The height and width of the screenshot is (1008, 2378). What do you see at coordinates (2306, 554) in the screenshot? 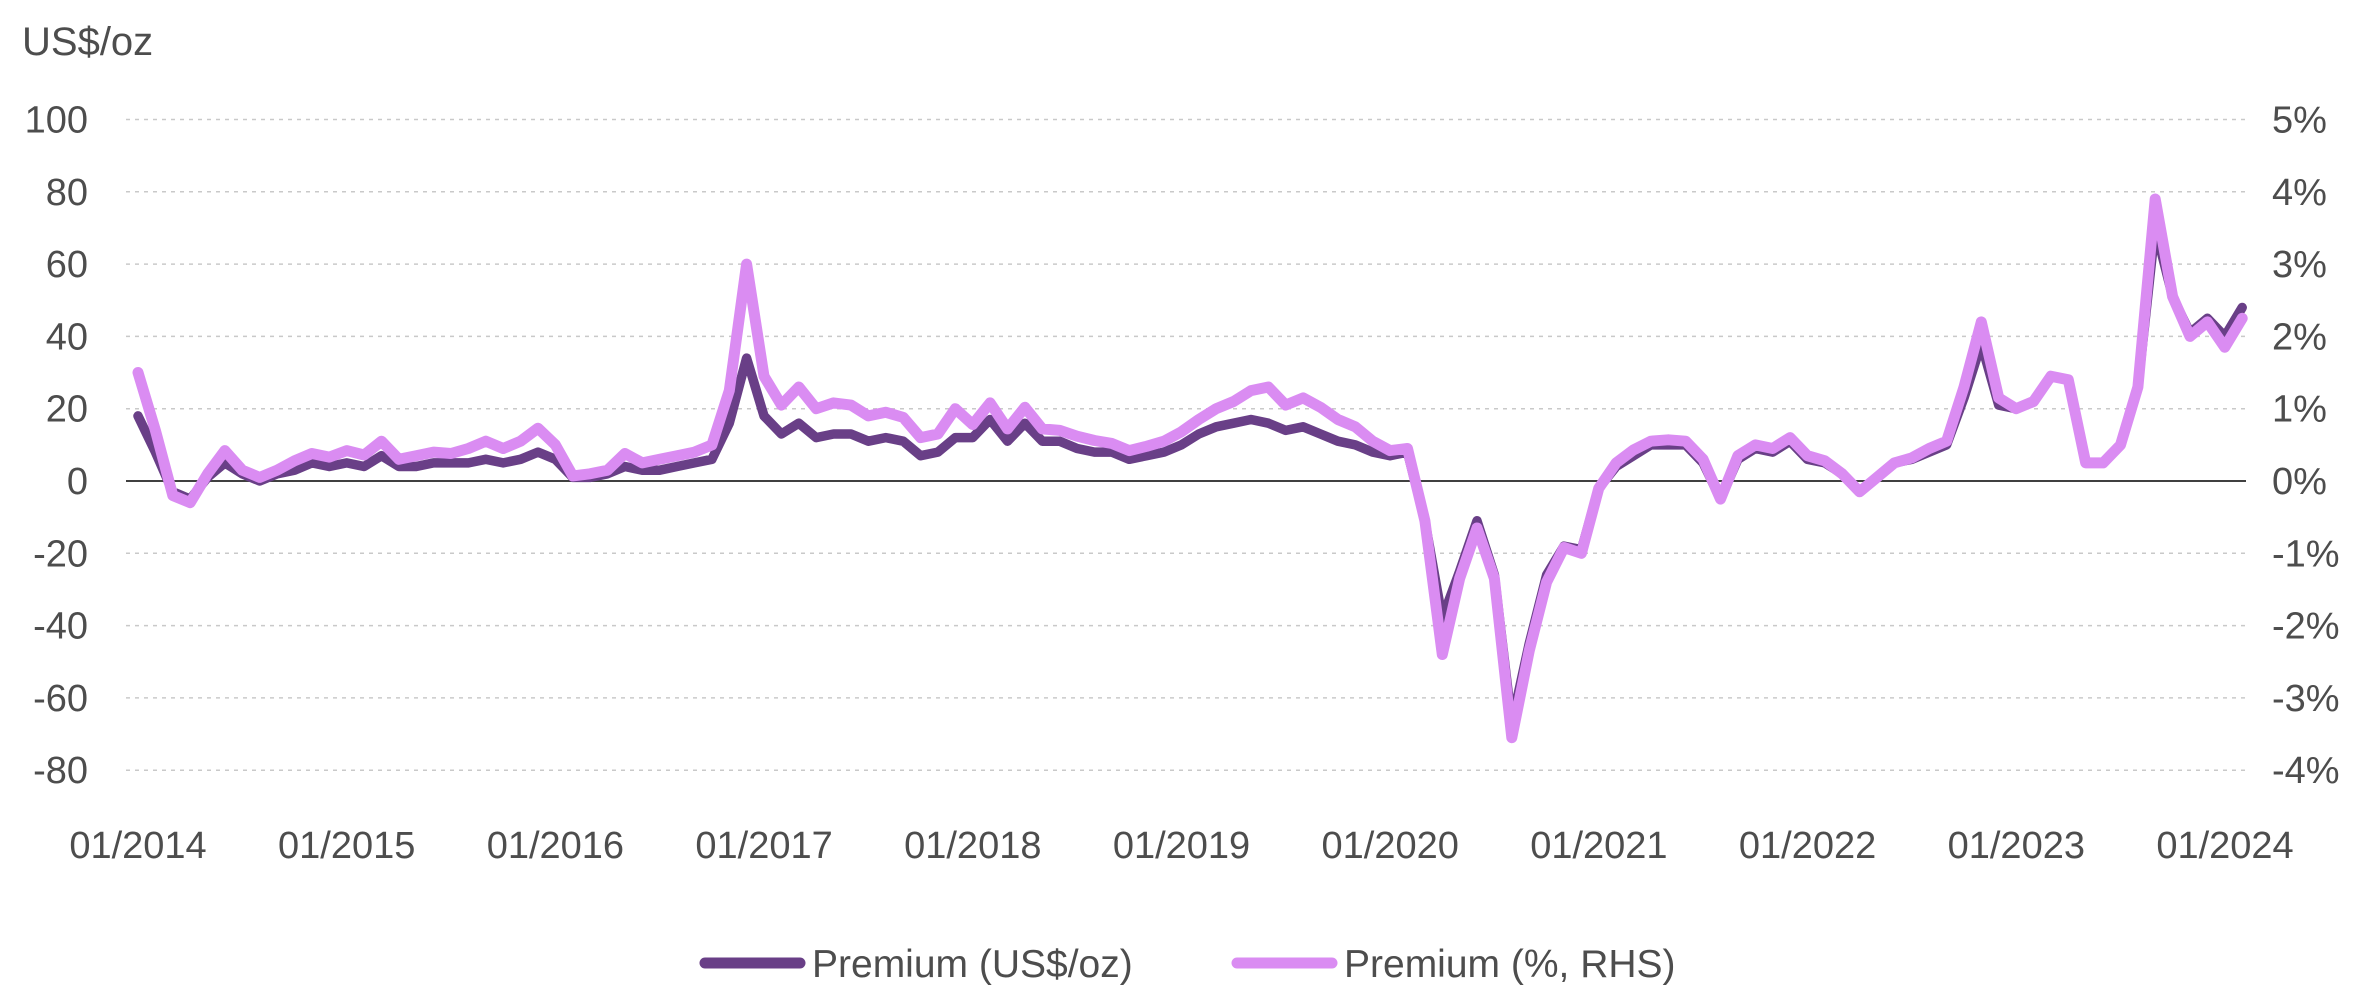
I see `right-axis-tick-label: -1%` at bounding box center [2306, 554].